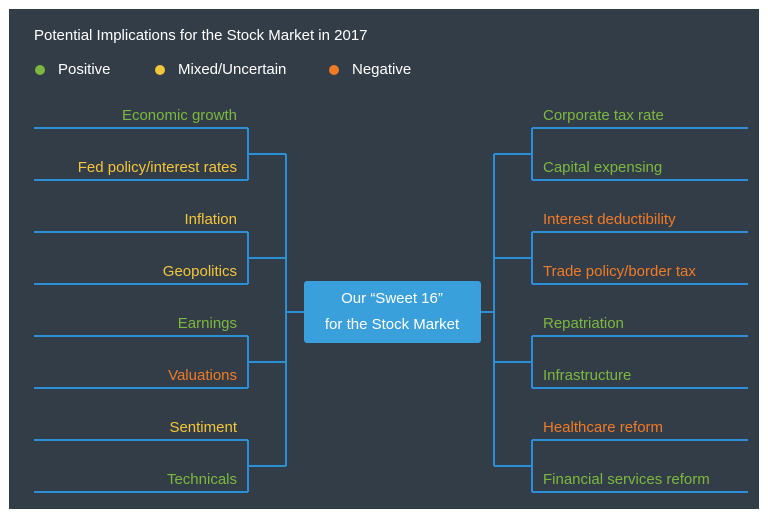 This screenshot has width=768, height=518. What do you see at coordinates (200, 271) in the screenshot?
I see `item-label: Geopolitics` at bounding box center [200, 271].